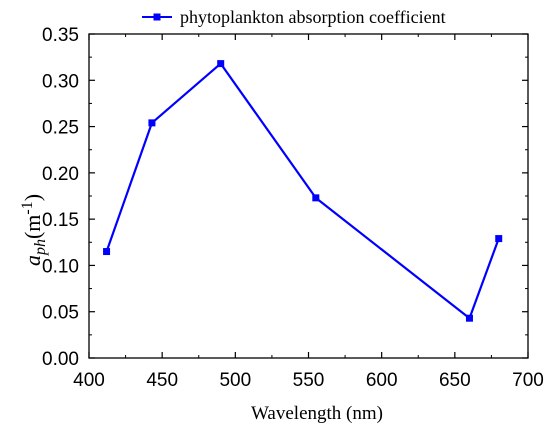 The height and width of the screenshot is (432, 550). Describe the element at coordinates (60, 81) in the screenshot. I see `y-tick-label: 0.30` at that location.